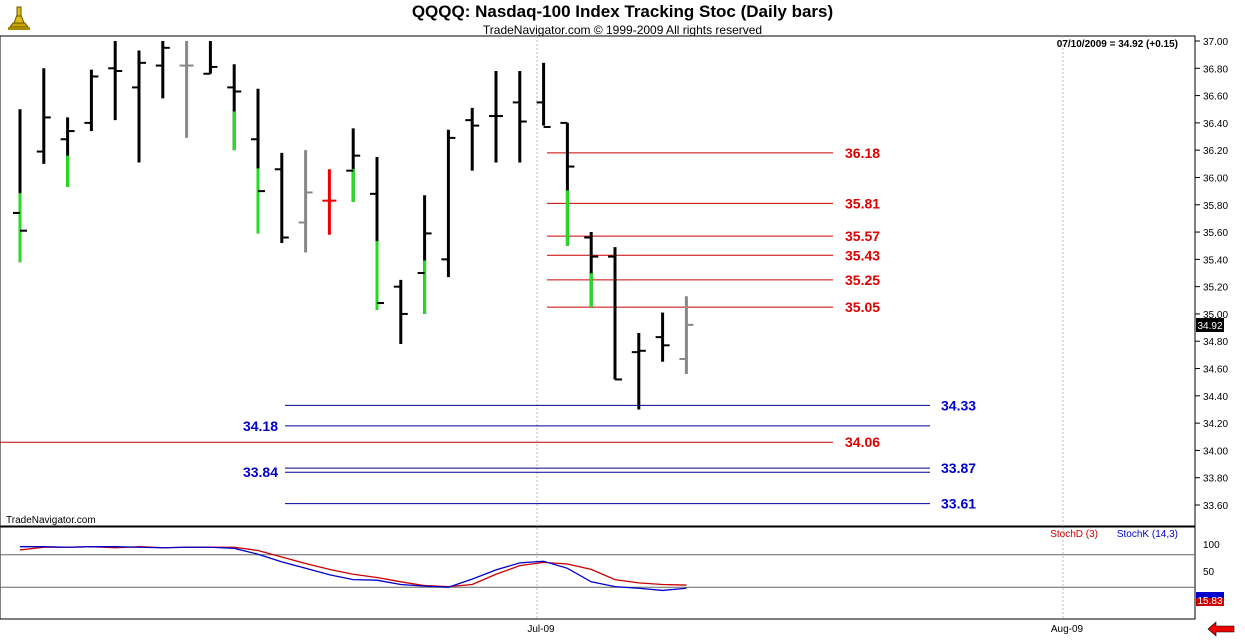 The image size is (1245, 640). I want to click on stochk-line, so click(353, 569).